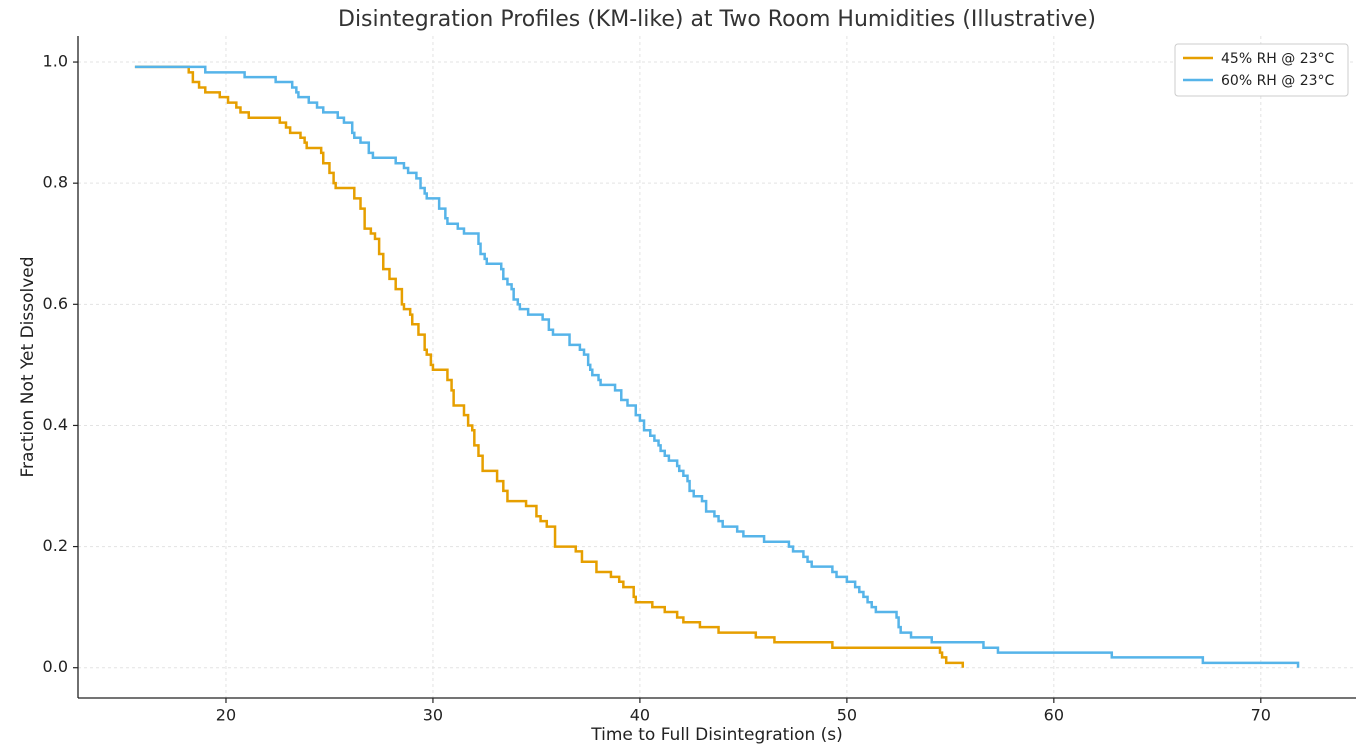 The height and width of the screenshot is (750, 1363). Describe the element at coordinates (226, 715) in the screenshot. I see `x-tick-label: 20` at that location.